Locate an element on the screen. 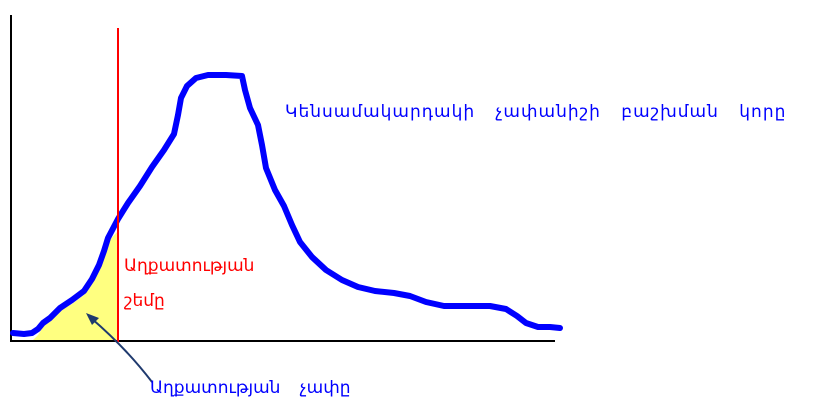 This screenshot has width=837, height=408. curve-label: Կենսամակարդակի չափանիշի բաշխման կորը is located at coordinates (536, 112).